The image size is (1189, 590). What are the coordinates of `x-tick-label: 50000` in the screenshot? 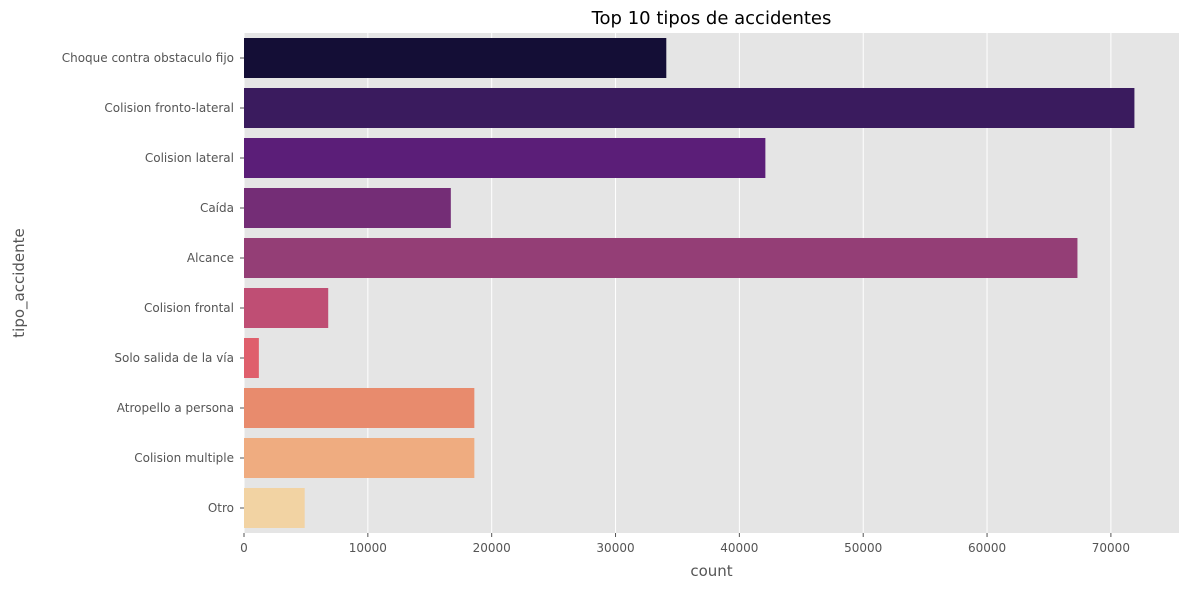 It's located at (863, 548).